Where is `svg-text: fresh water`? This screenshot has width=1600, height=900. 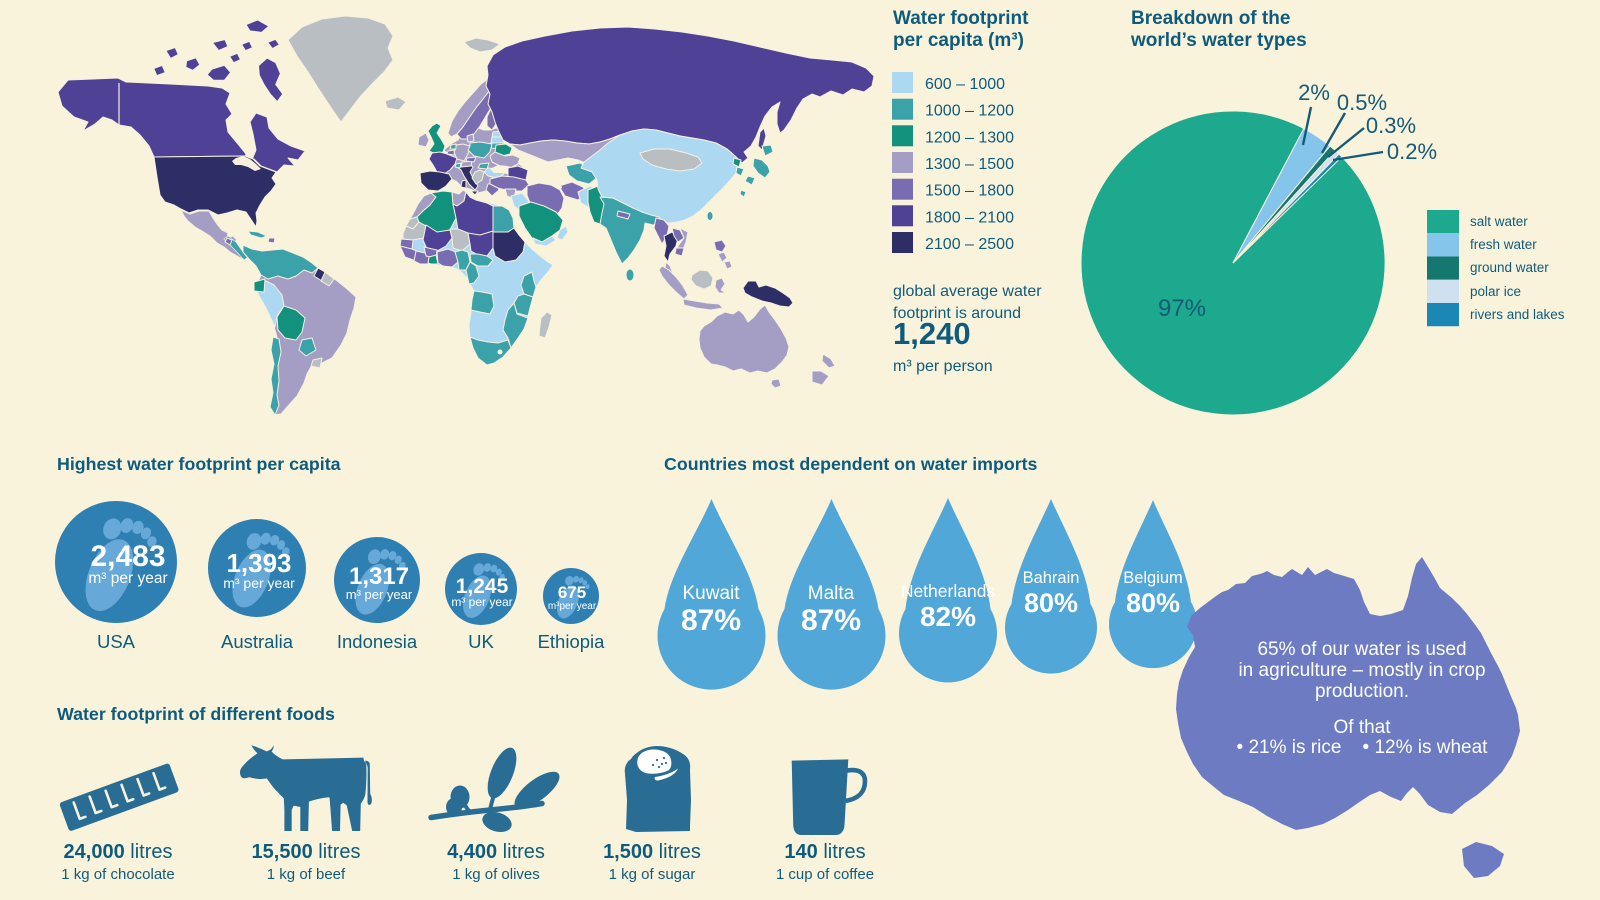 svg-text: fresh water is located at coordinates (1503, 244).